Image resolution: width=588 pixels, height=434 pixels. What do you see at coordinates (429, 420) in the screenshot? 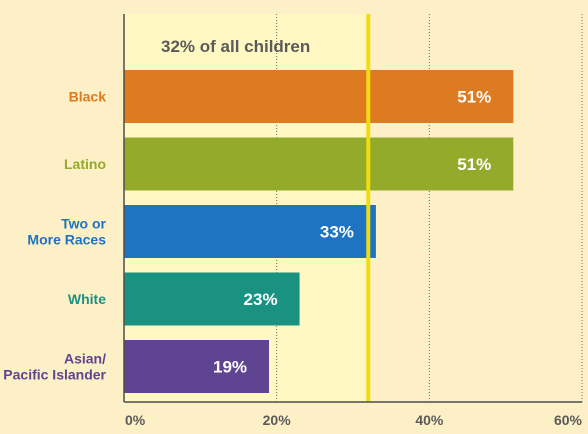
I see `x-tick-label: 40%` at bounding box center [429, 420].